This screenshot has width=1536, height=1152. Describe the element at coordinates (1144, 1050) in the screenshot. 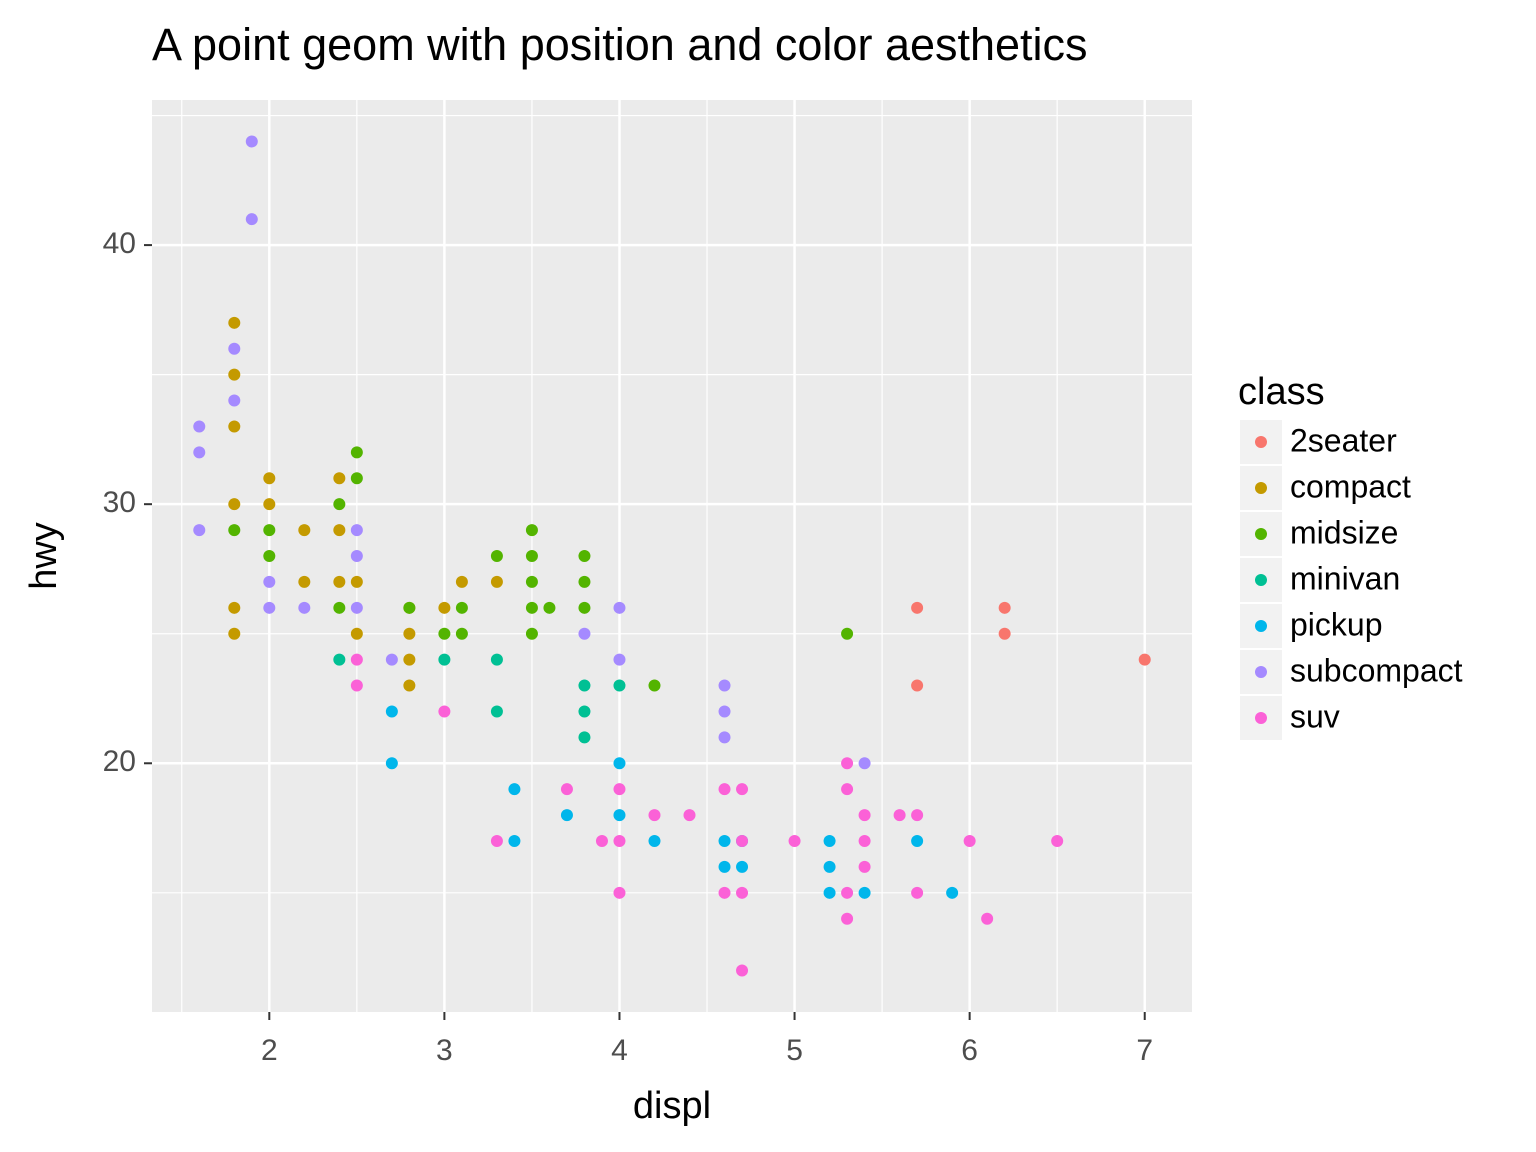

I see `x-tick-label: 7` at that location.